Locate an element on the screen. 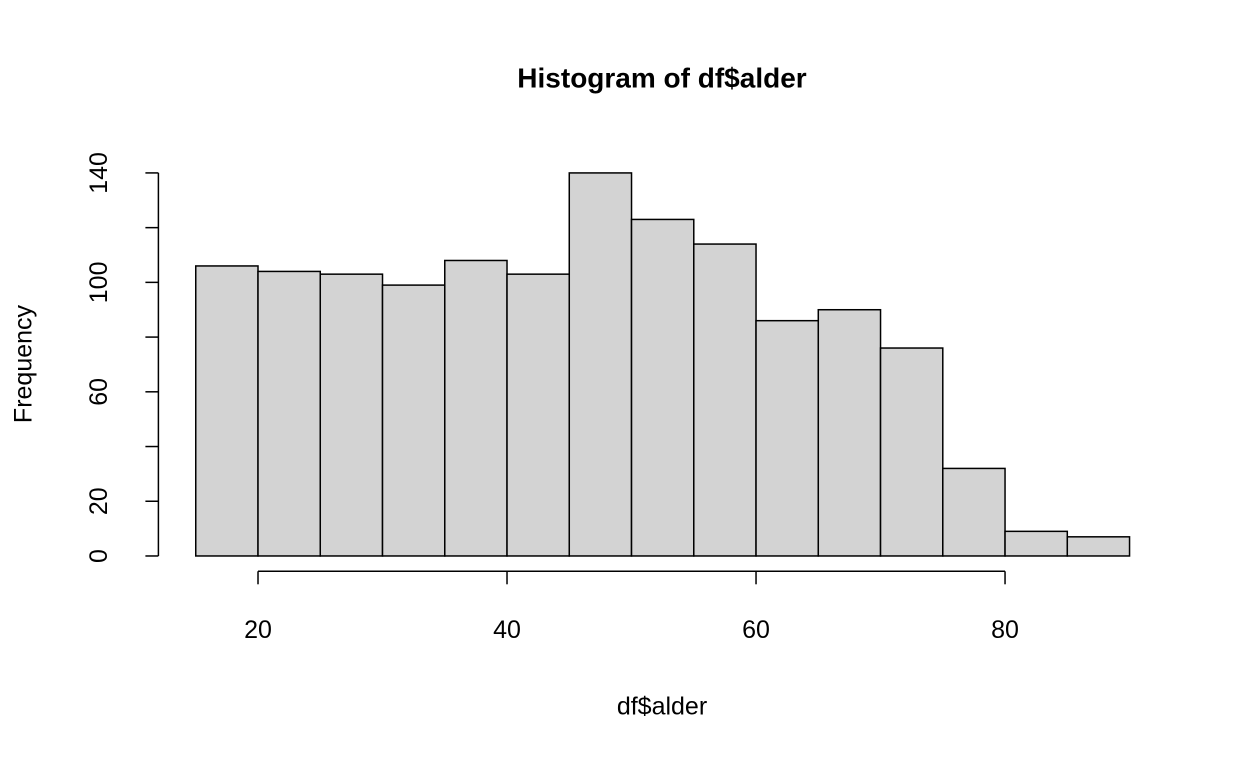  x-tick-label: 40 is located at coordinates (507, 630).